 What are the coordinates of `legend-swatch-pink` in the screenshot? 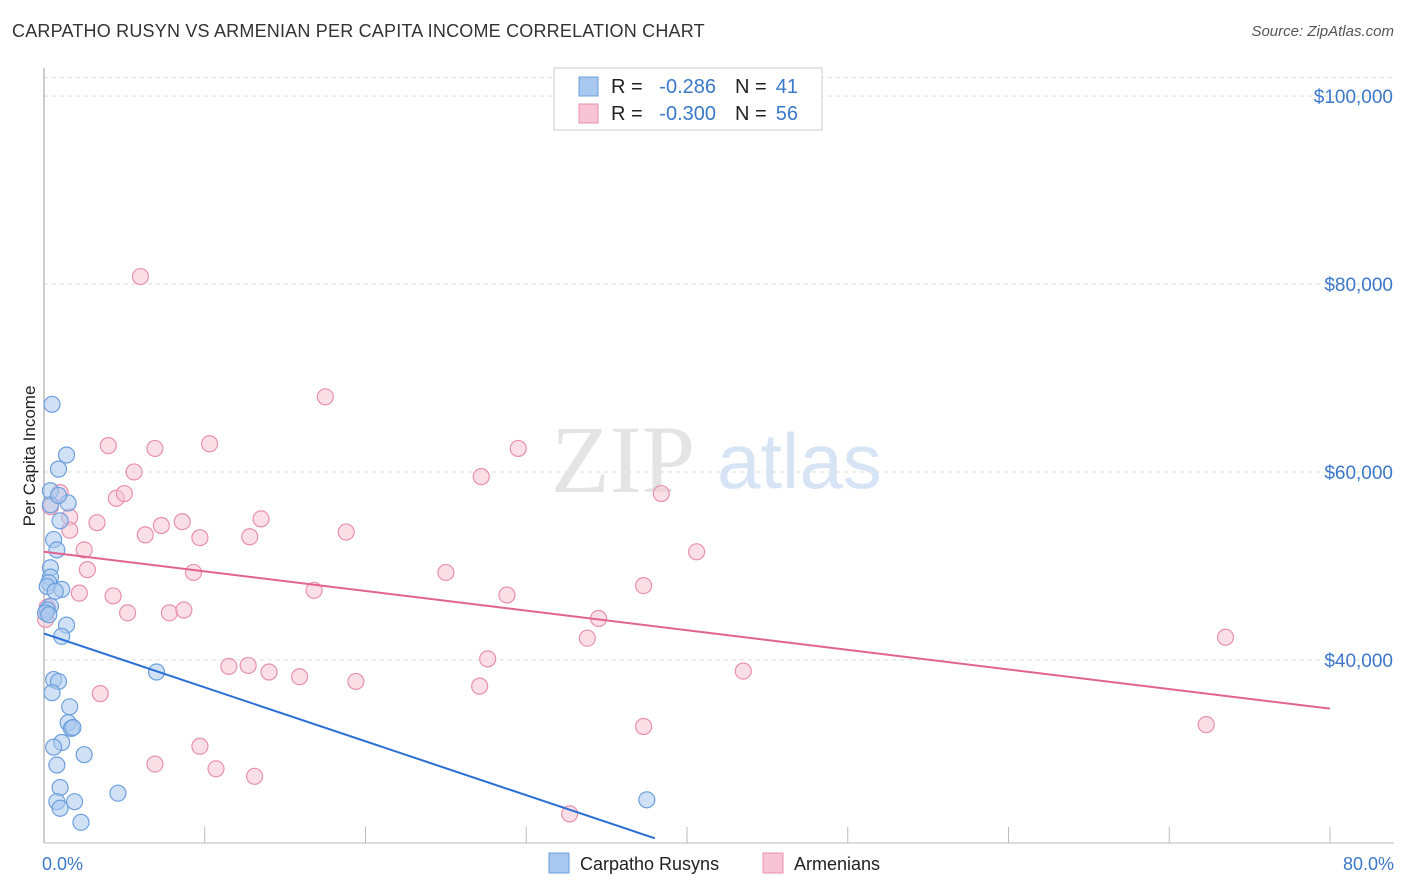 It's located at (588, 113).